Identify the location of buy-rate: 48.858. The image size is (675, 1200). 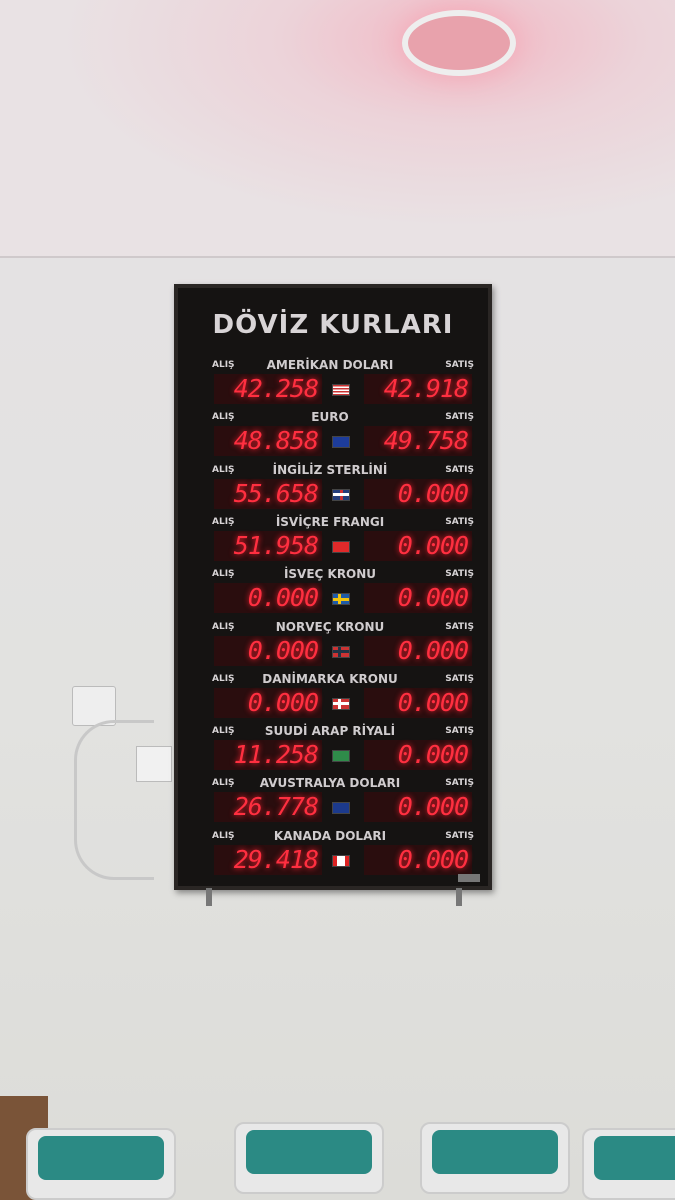
(268, 441).